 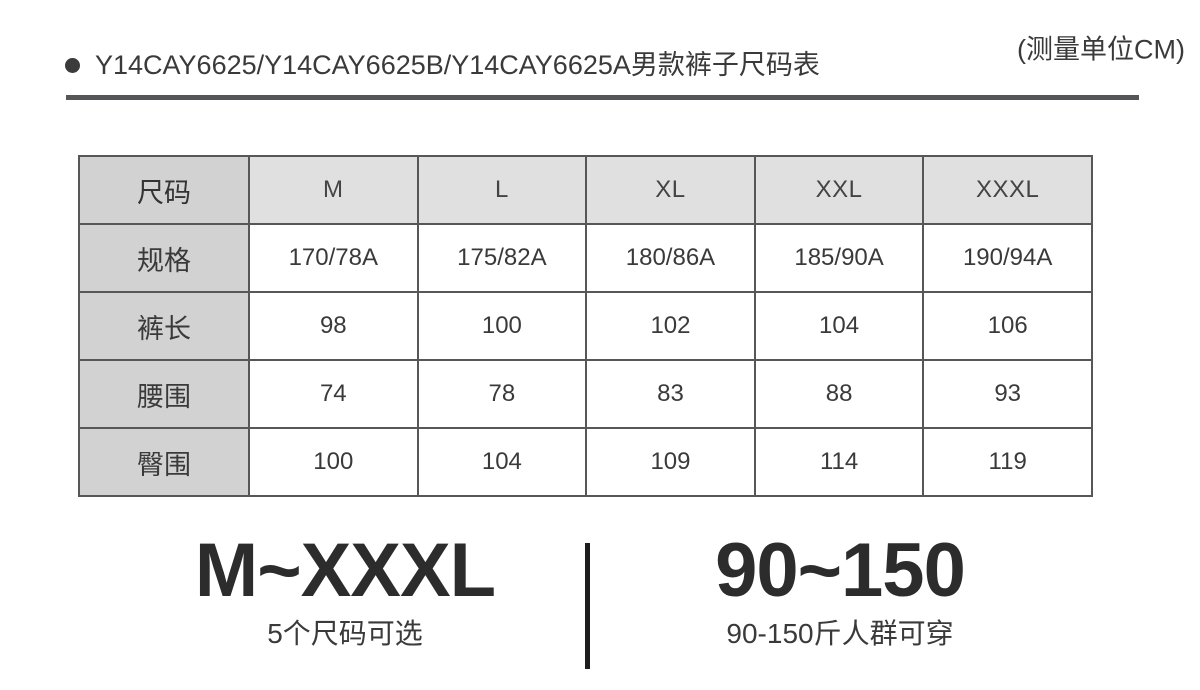 What do you see at coordinates (602, 97) in the screenshot?
I see `header-divider` at bounding box center [602, 97].